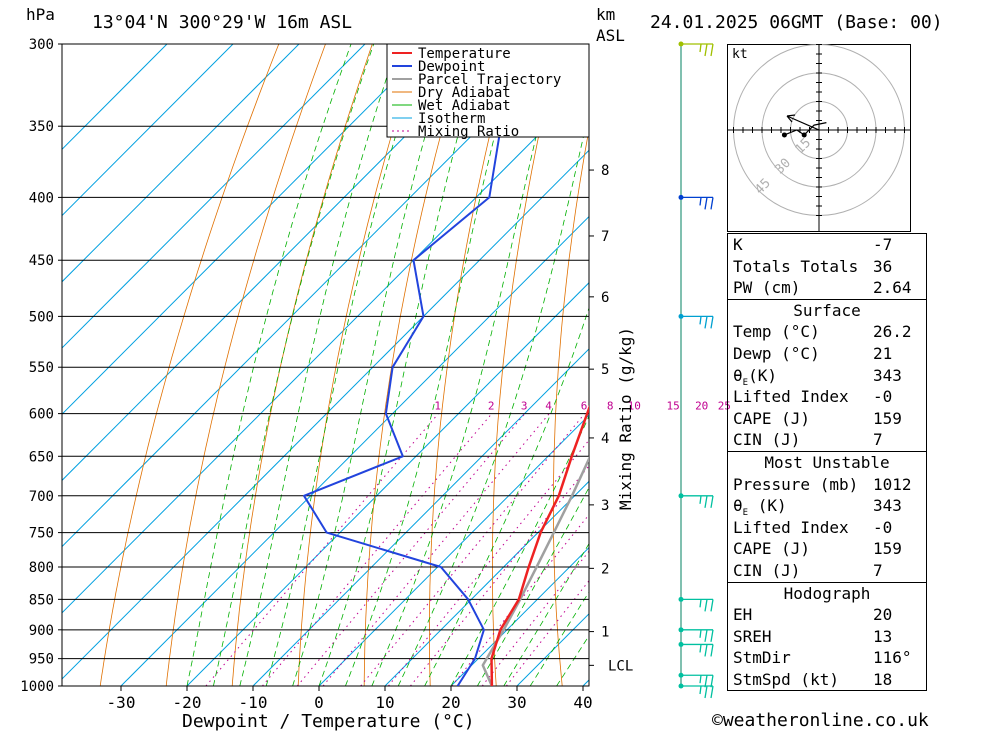 Image resolution: width=1000 pixels, height=733 pixels. What do you see at coordinates (605, 633) in the screenshot?
I see `height-tick-label: 1` at bounding box center [605, 633].